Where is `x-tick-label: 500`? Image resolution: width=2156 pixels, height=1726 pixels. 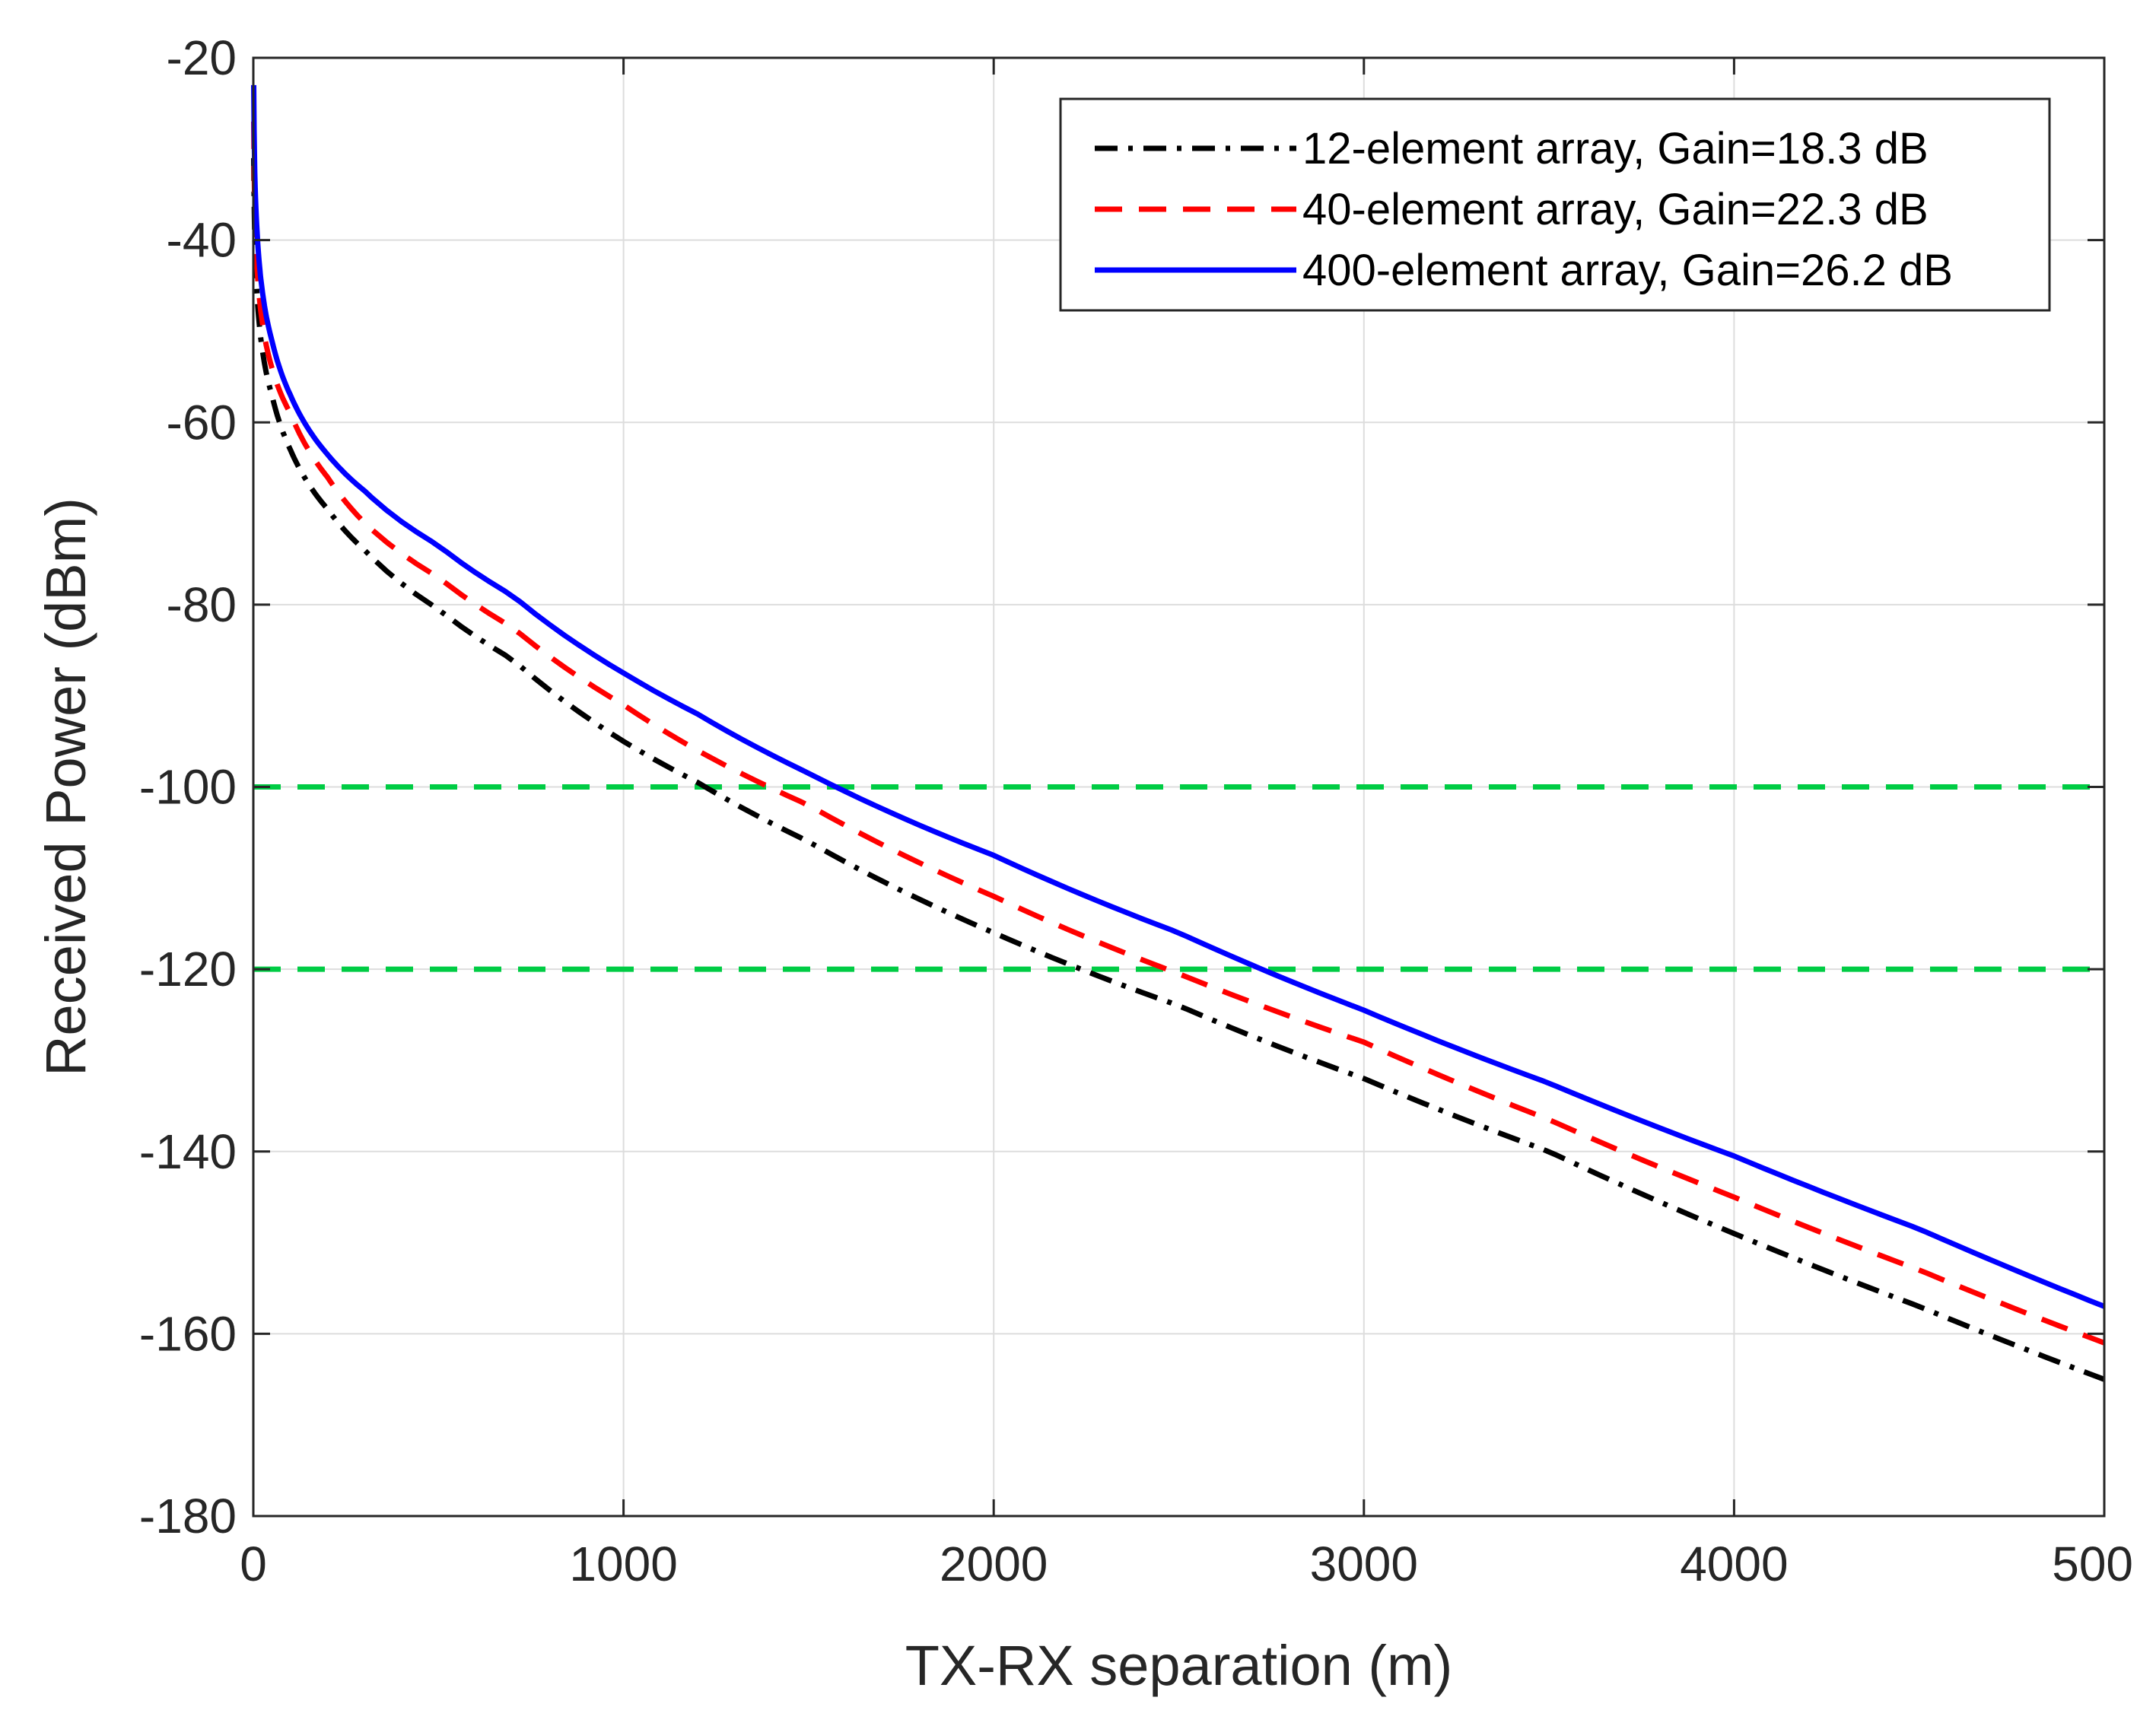
x-tick-label: 500 is located at coordinates (2093, 1564).